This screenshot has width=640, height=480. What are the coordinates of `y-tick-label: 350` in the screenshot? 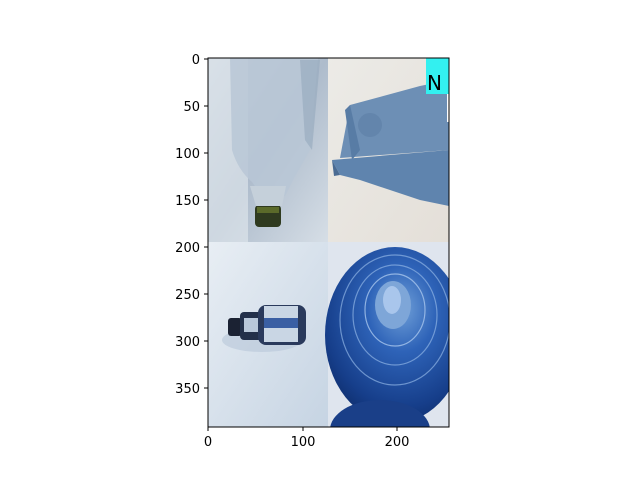 It's located at (187, 389).